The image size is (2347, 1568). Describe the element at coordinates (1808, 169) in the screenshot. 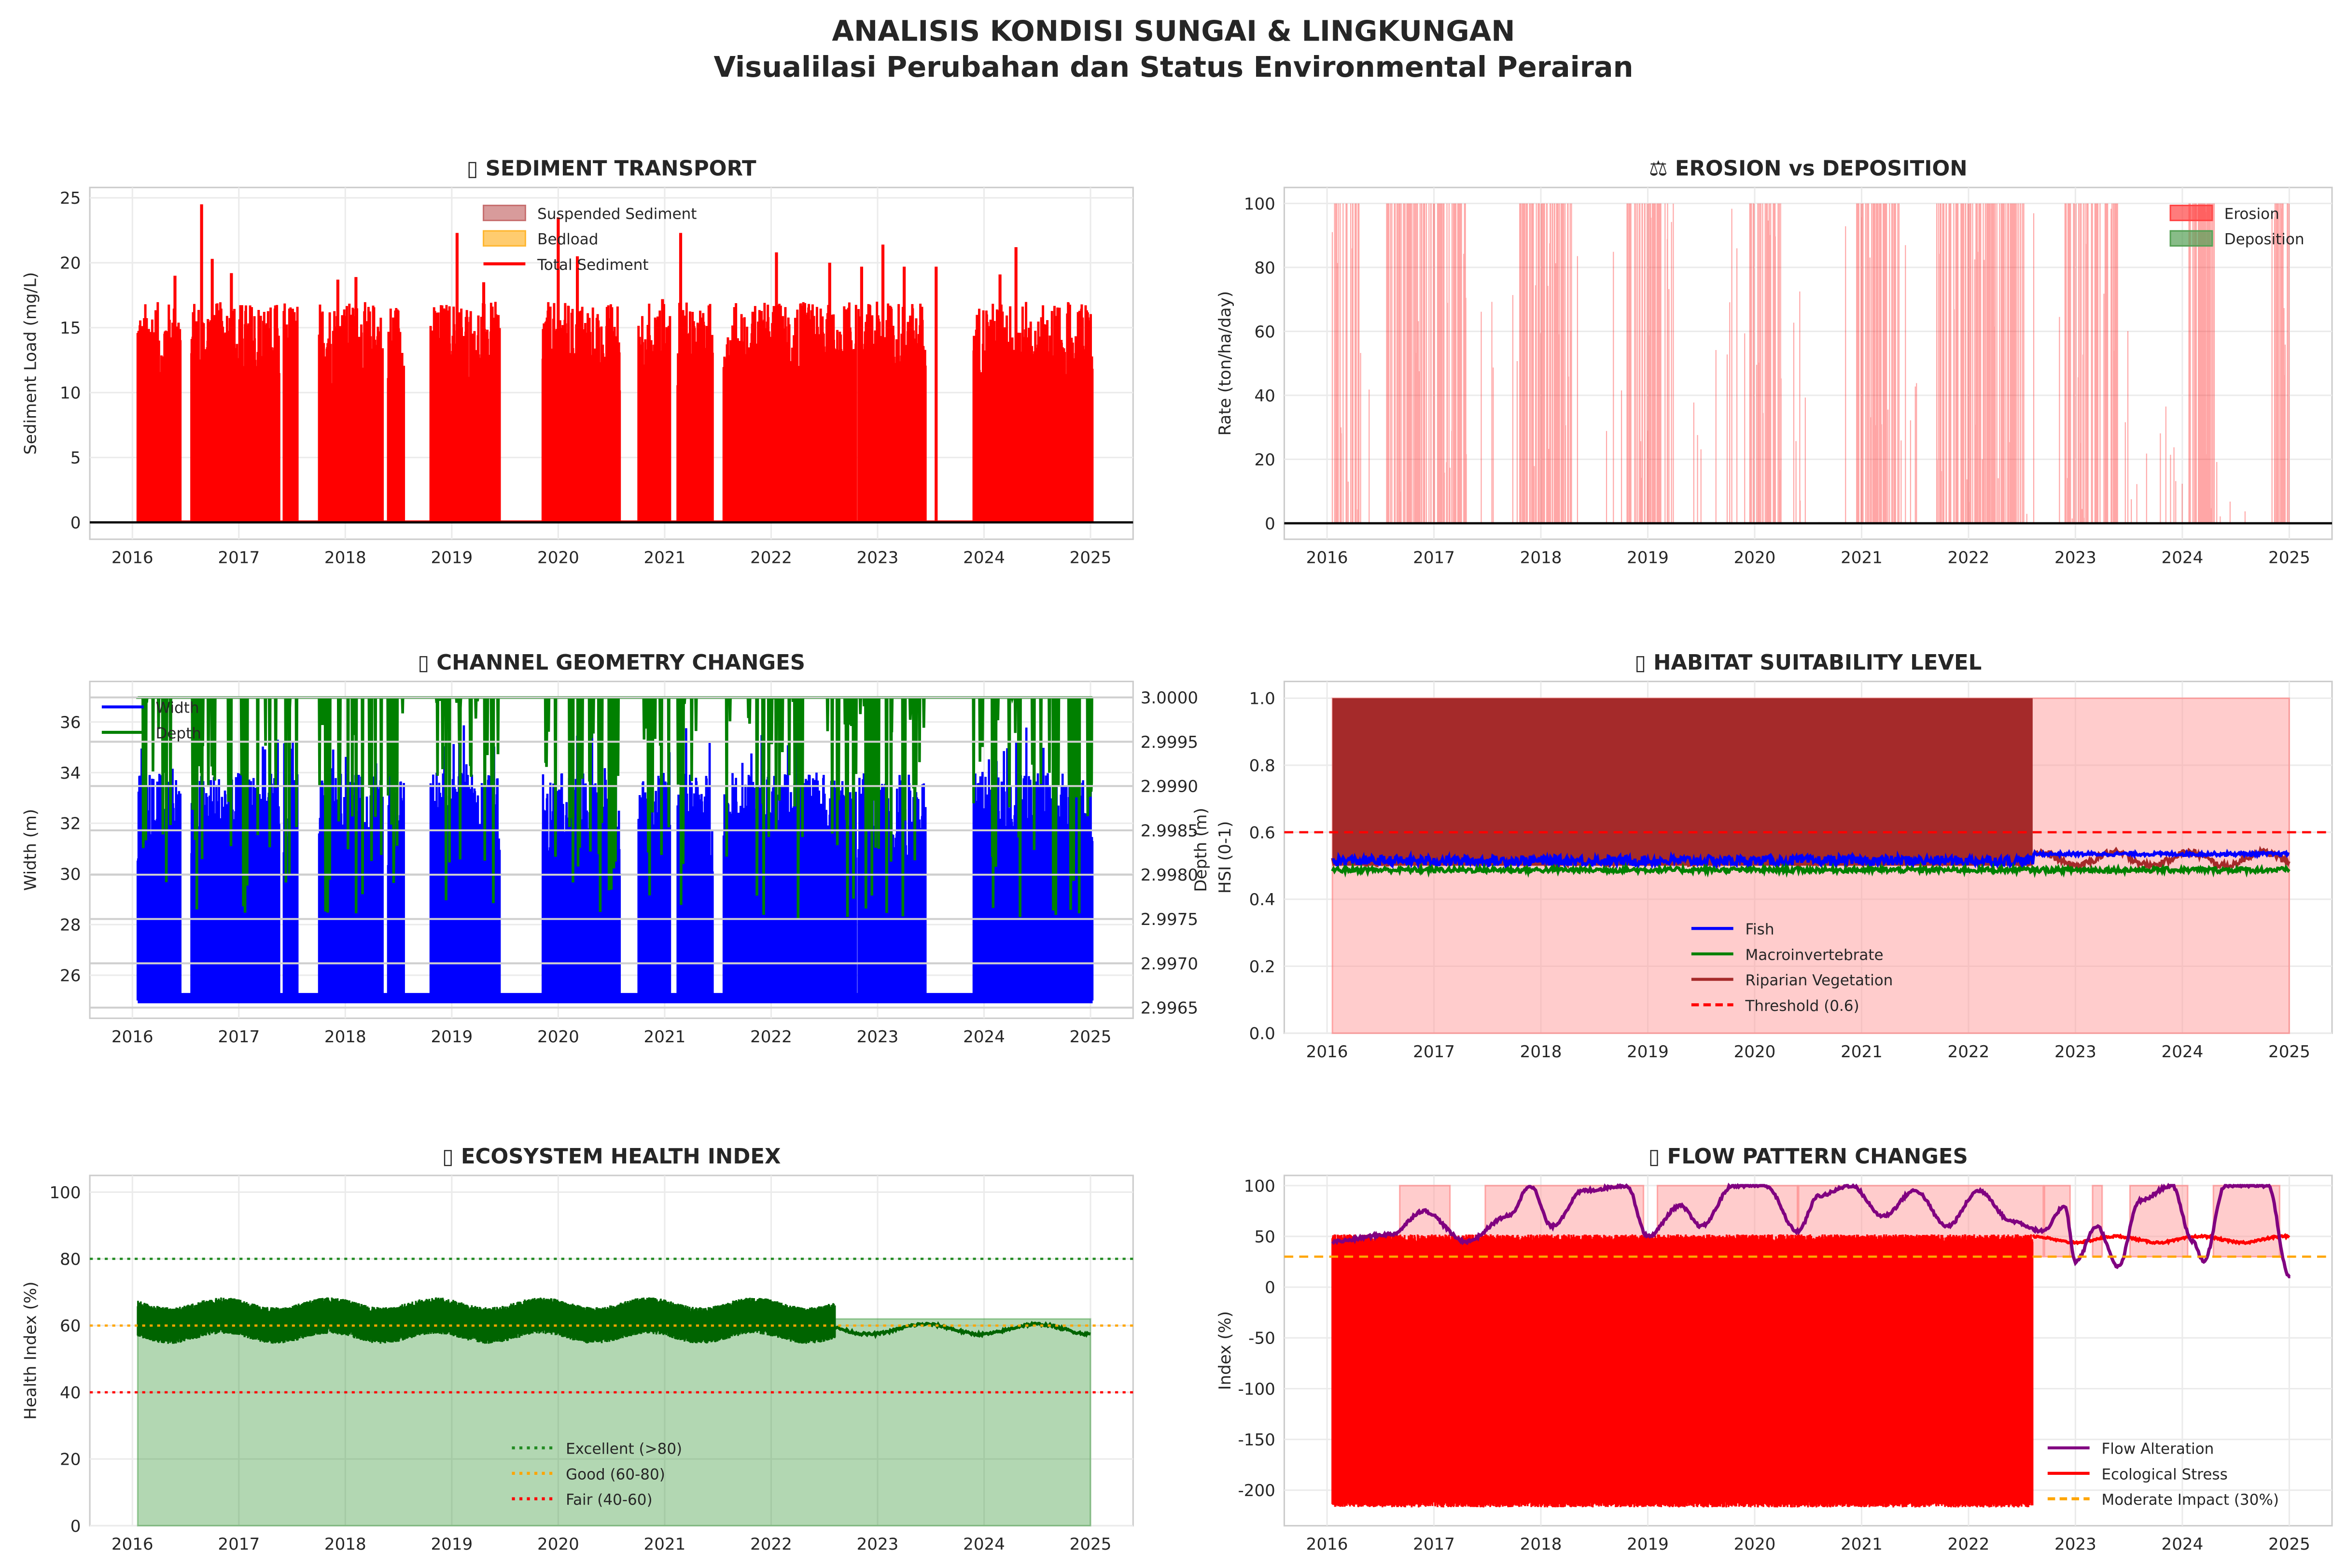

I see `panel-title: ⚖ EROSION vs DEPOSITION` at that location.